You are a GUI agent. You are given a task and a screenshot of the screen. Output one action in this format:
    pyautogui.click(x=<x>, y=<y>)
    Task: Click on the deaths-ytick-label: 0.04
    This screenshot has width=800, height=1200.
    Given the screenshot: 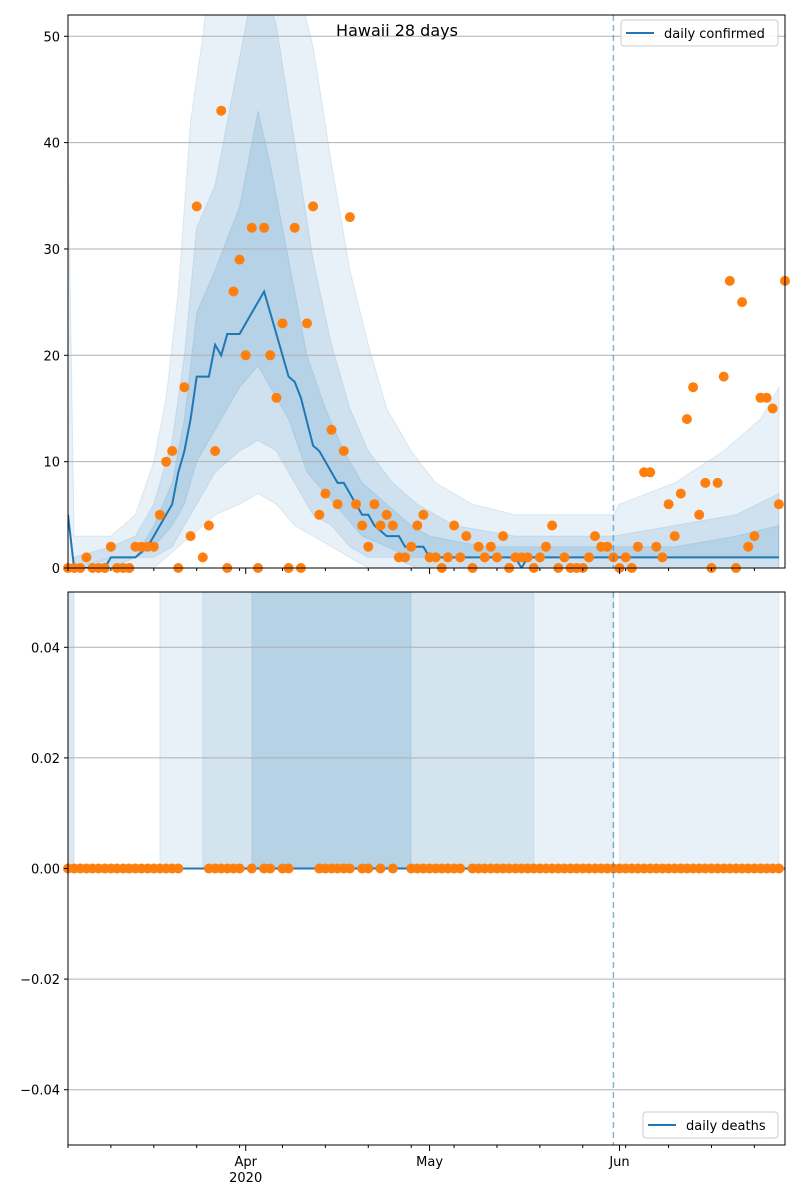 What is the action you would take?
    pyautogui.click(x=45, y=648)
    